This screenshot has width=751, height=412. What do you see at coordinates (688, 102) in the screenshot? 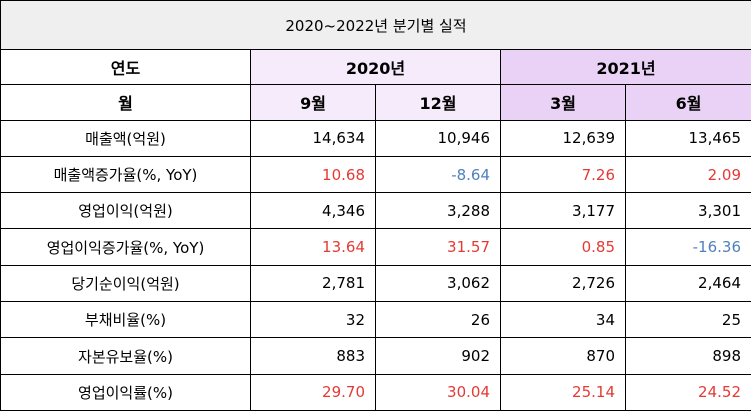
I see `month-header-jun-2021: 6월` at bounding box center [688, 102].